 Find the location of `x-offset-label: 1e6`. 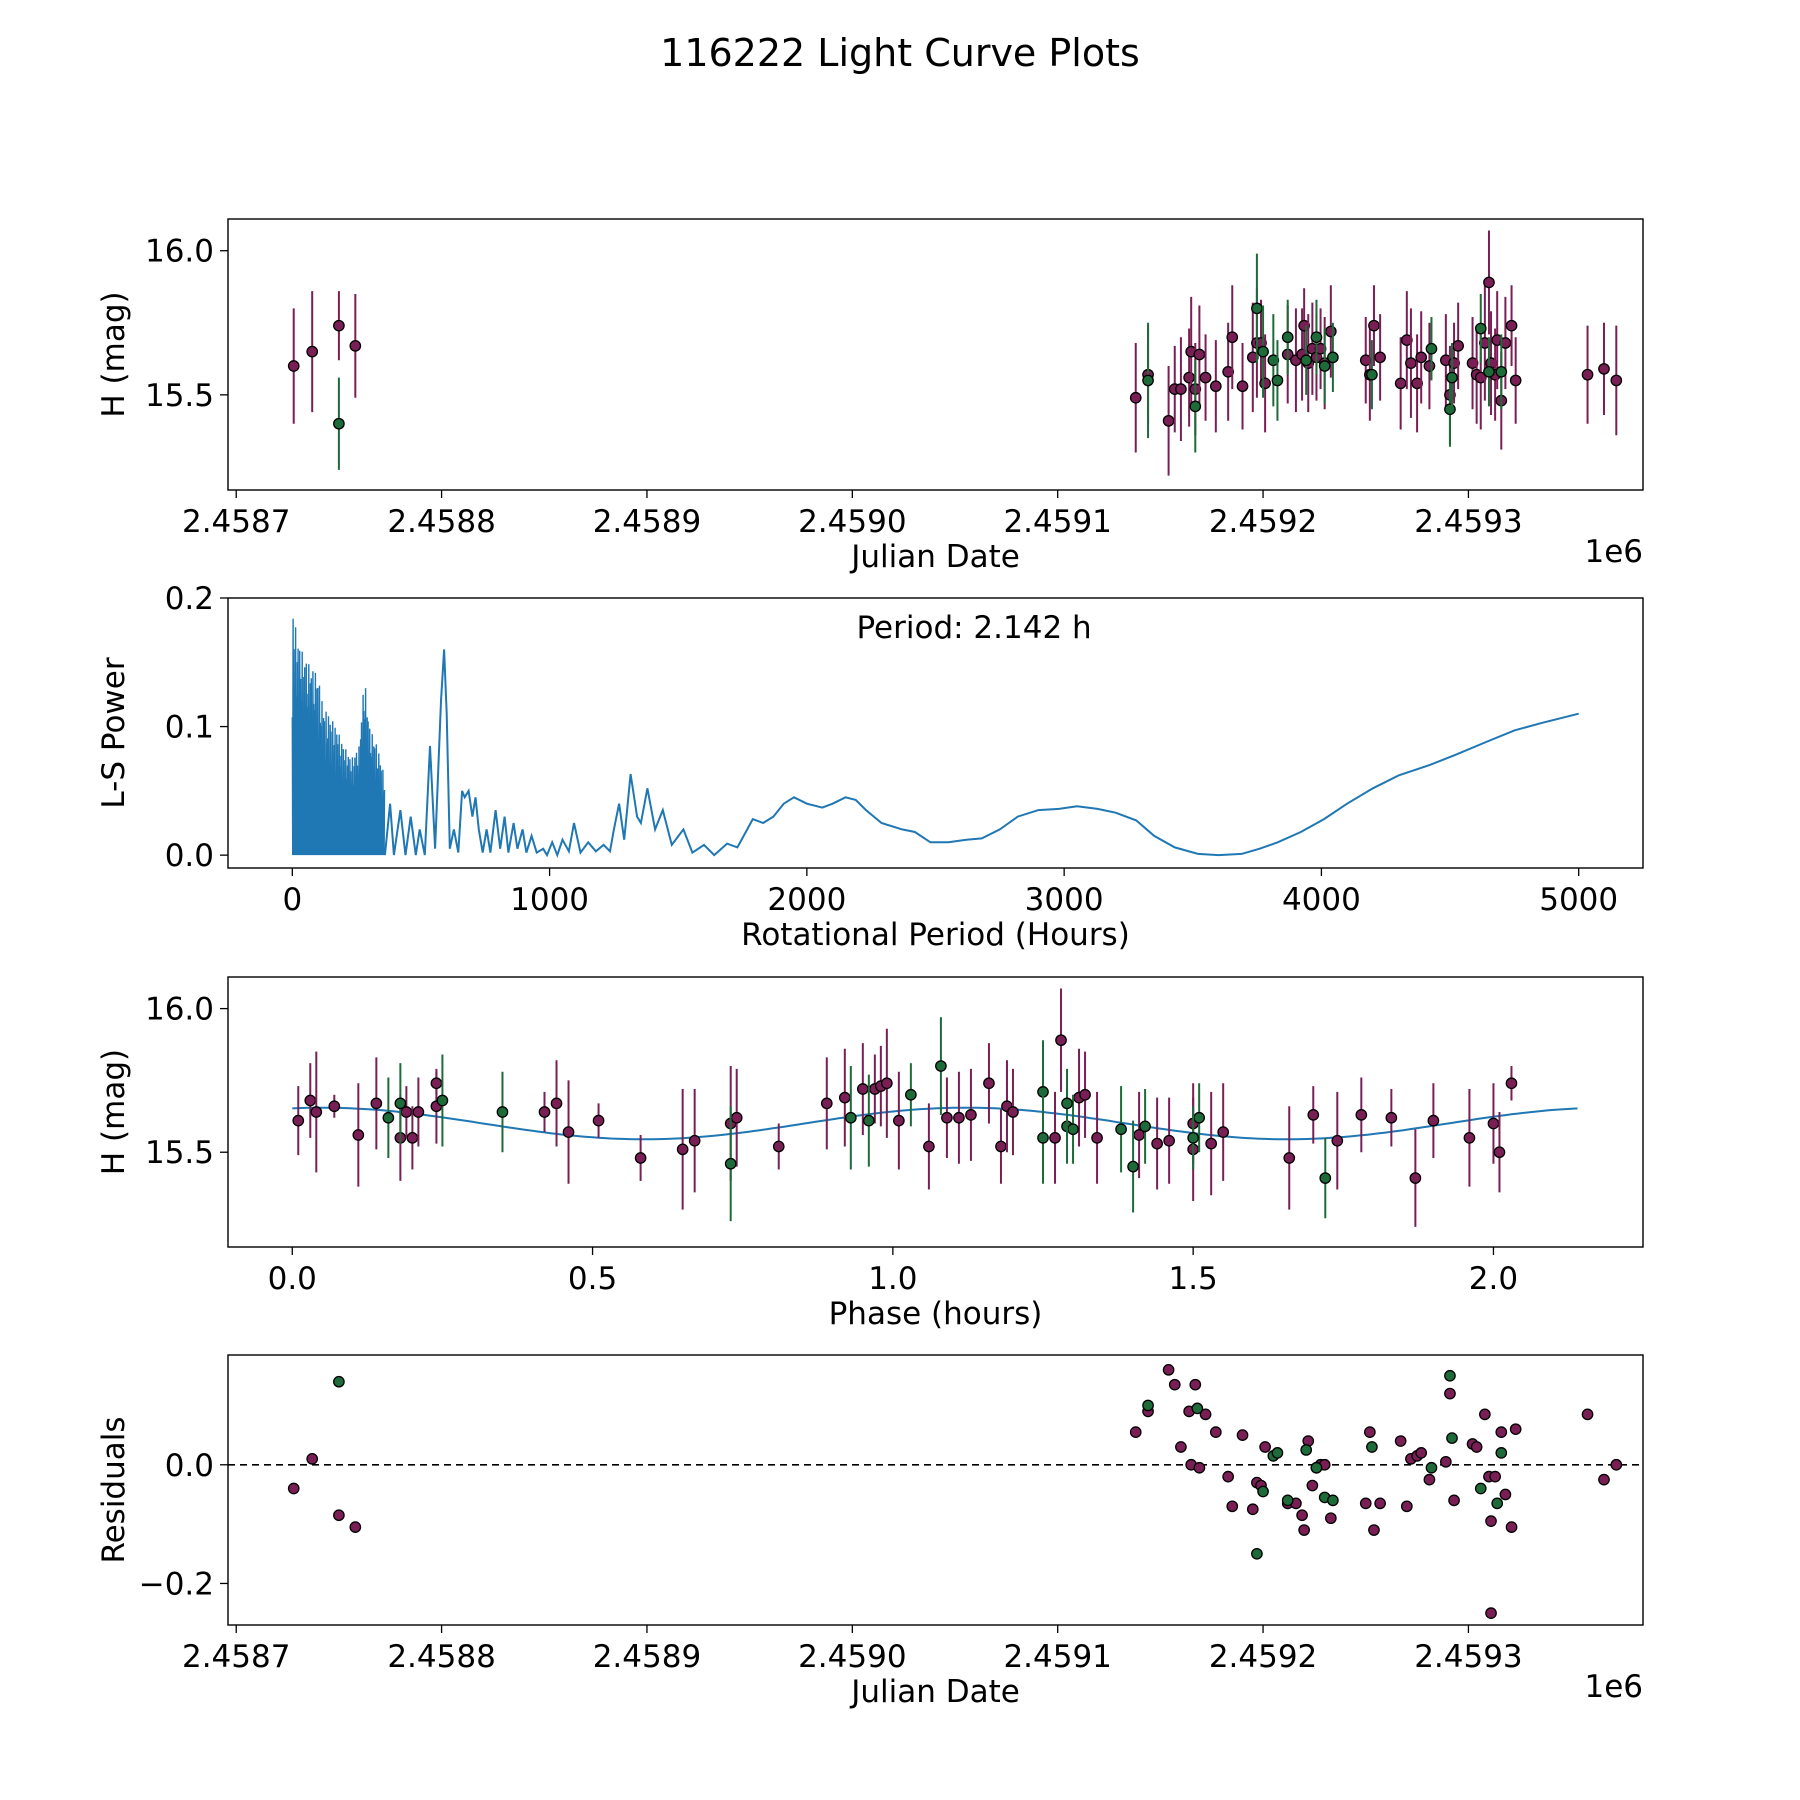

x-offset-label: 1e6 is located at coordinates (1613, 552).